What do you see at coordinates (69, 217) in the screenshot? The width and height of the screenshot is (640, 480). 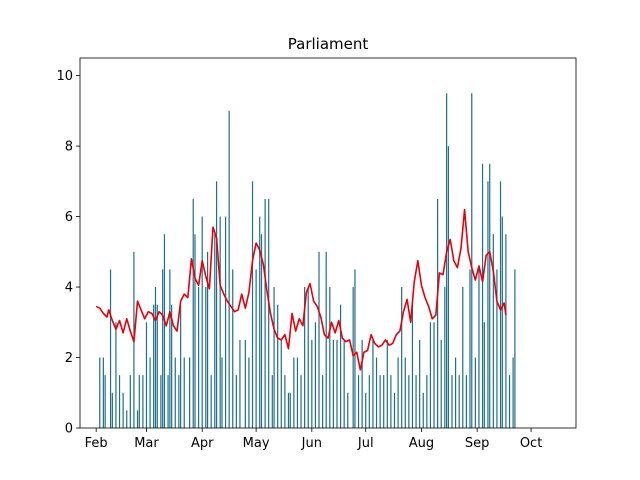 I see `y-tick-label: 6` at bounding box center [69, 217].